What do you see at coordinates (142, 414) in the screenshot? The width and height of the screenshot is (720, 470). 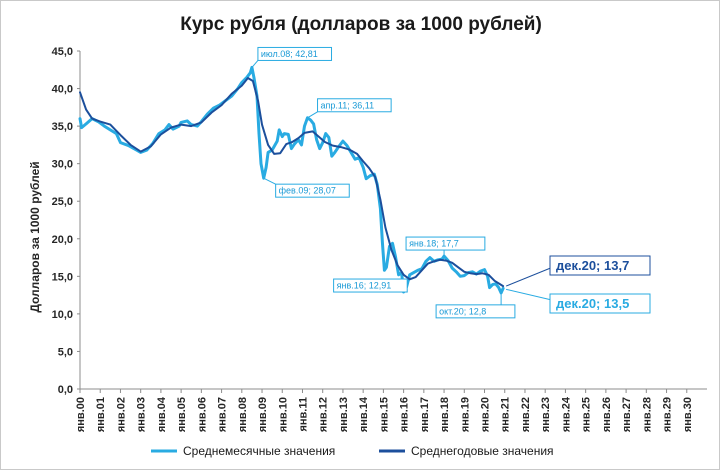 I see `x-tick-label: янв.03` at bounding box center [142, 414].